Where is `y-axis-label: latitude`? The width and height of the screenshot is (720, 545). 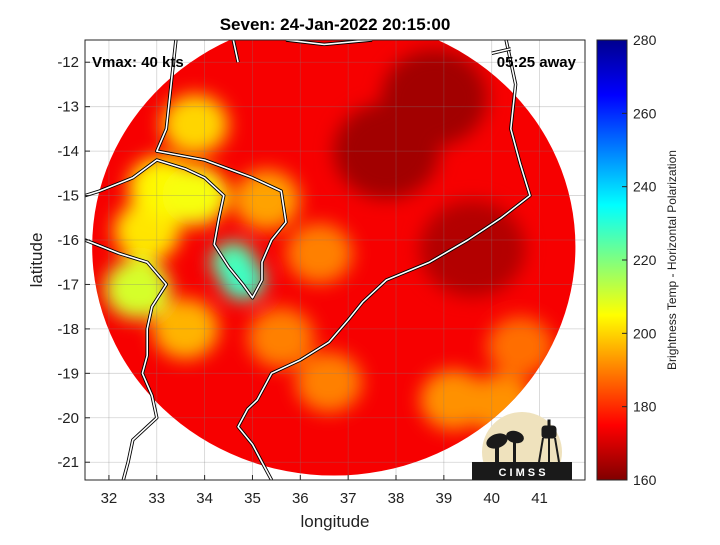
y-axis-label: latitude is located at coordinates (36, 260).